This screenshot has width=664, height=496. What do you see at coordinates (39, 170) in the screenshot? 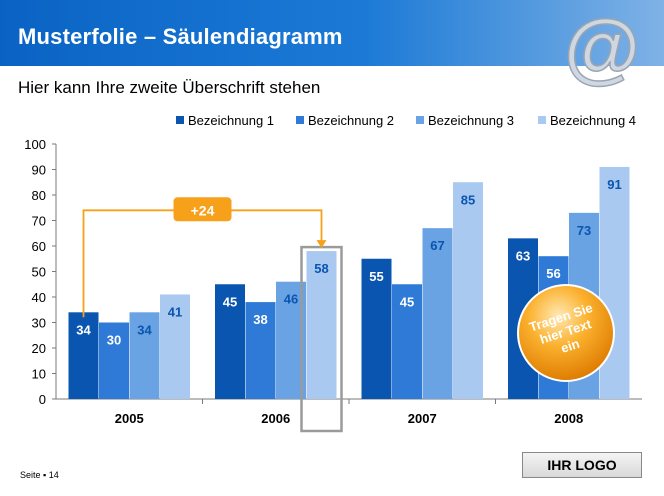
I see `y-tick-label: 90` at bounding box center [39, 170].